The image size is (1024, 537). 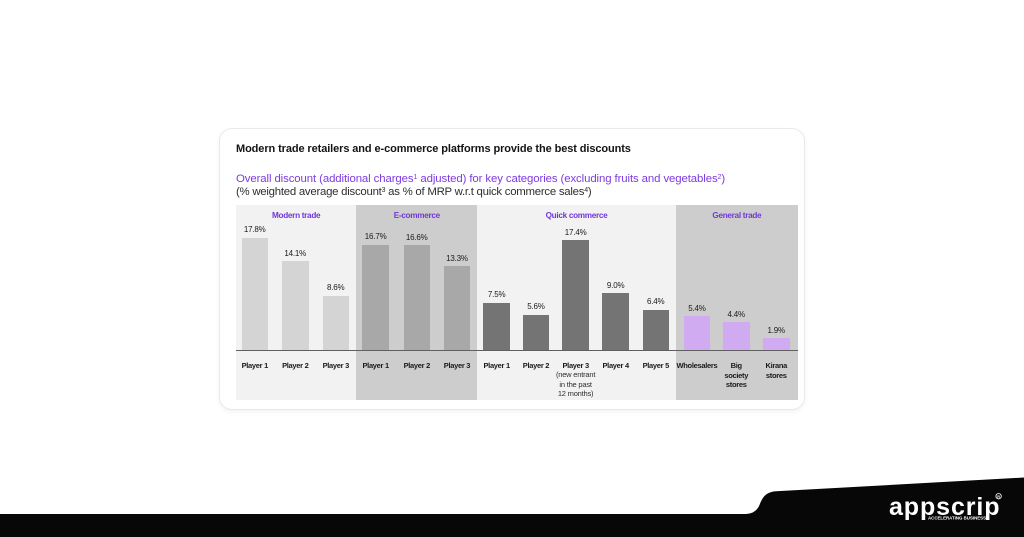 I want to click on svg-text: ACCELERATING BUSINESS, so click(x=957, y=519).